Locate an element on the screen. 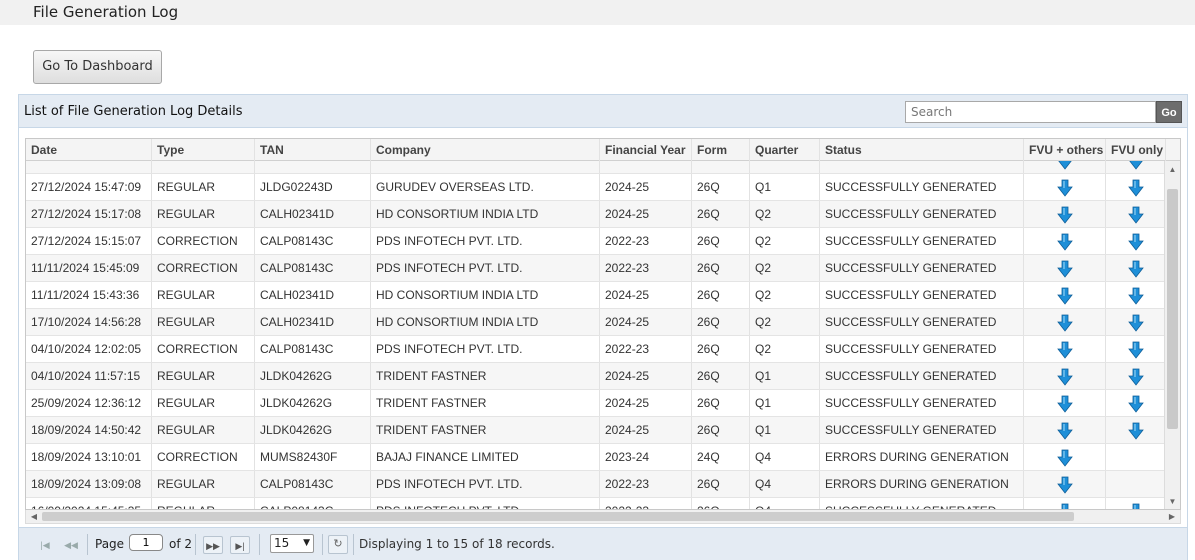 The height and width of the screenshot is (560, 1195). pager-divider is located at coordinates (353, 544).